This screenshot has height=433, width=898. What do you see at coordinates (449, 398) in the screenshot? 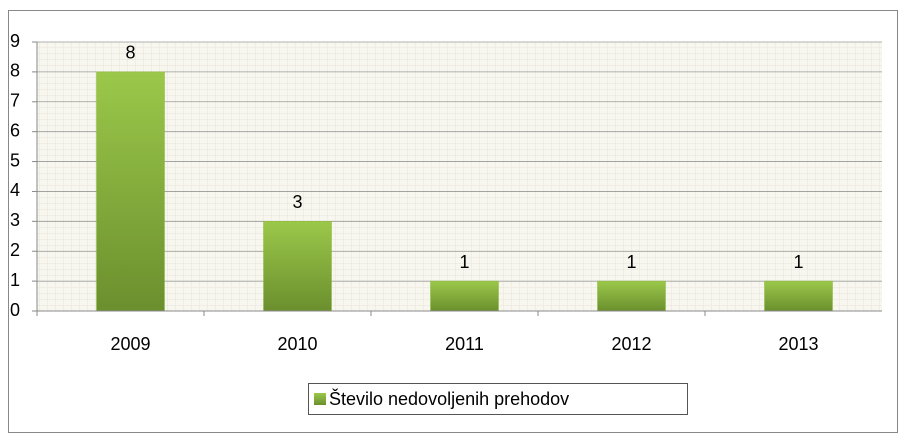
I see `legend-label: Število nedovoljenih prehodov` at bounding box center [449, 398].